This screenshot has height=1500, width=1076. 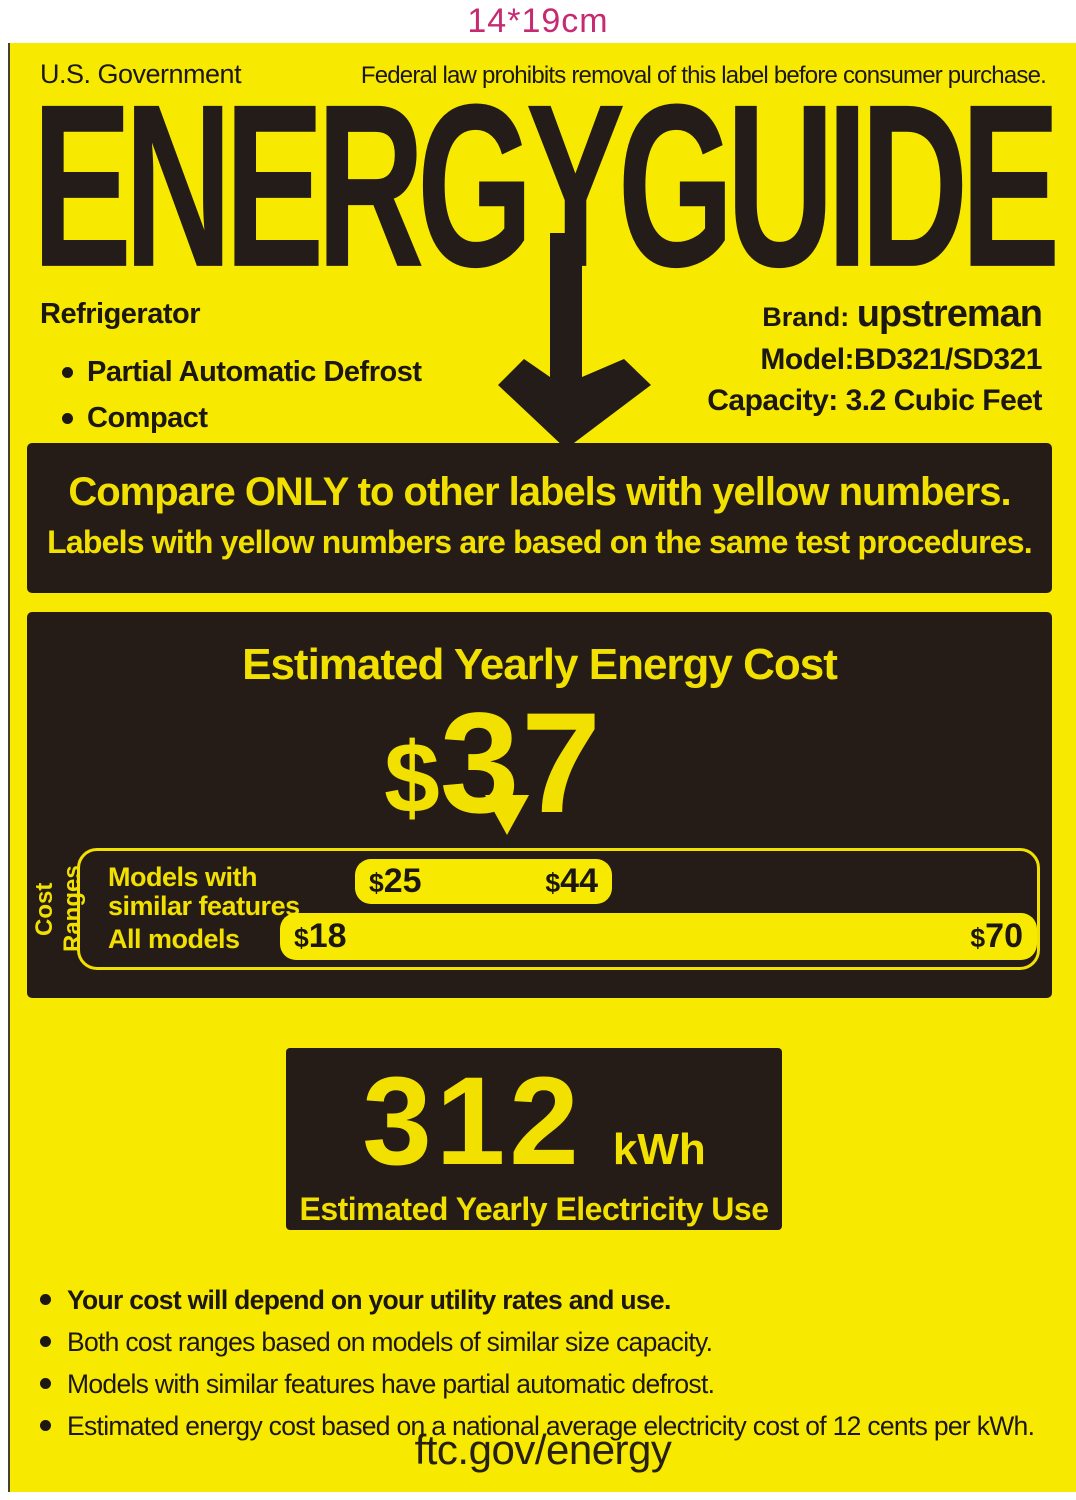 I want to click on brand-logo: upstreman, so click(x=949, y=314).